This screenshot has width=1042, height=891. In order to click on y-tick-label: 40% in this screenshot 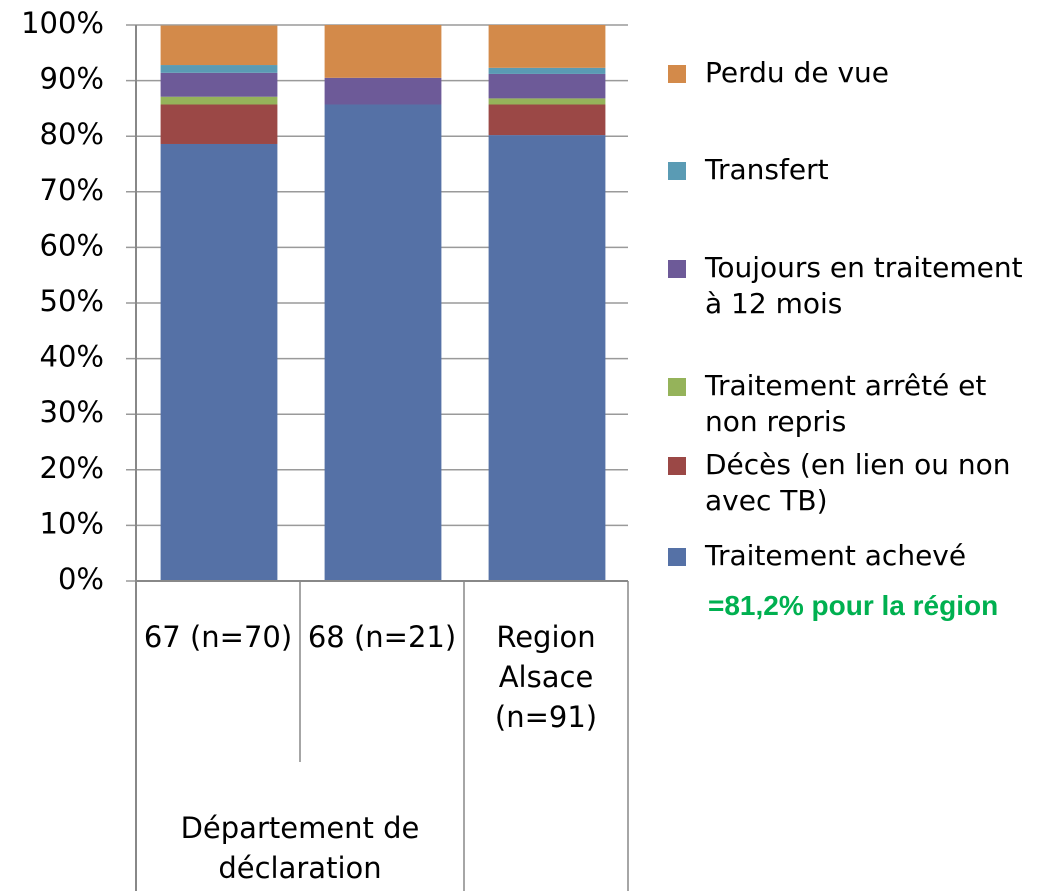, I will do `click(72, 357)`.